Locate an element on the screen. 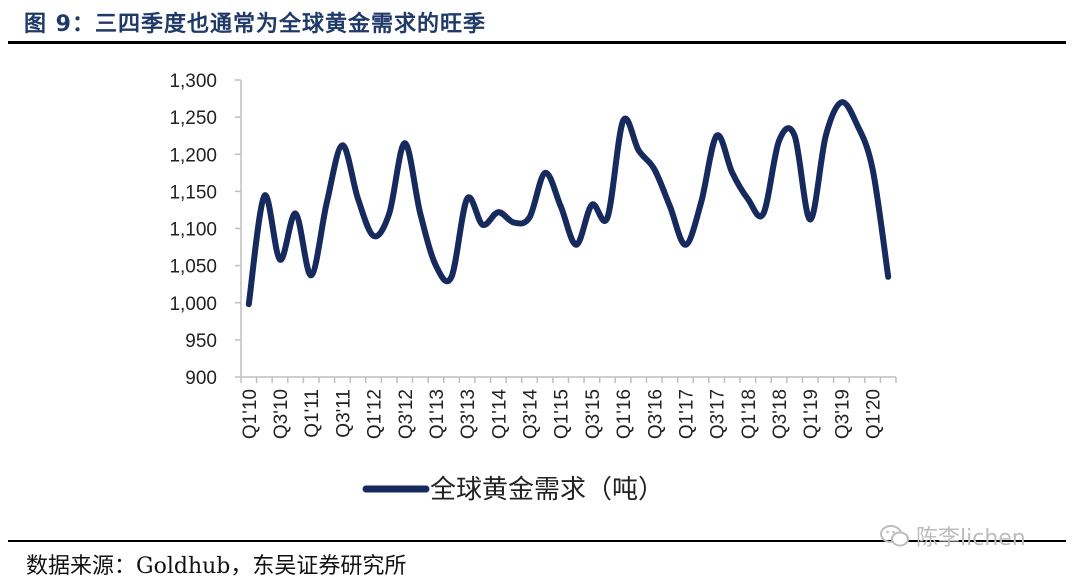  x-tick-label: Q1'15 is located at coordinates (562, 414).